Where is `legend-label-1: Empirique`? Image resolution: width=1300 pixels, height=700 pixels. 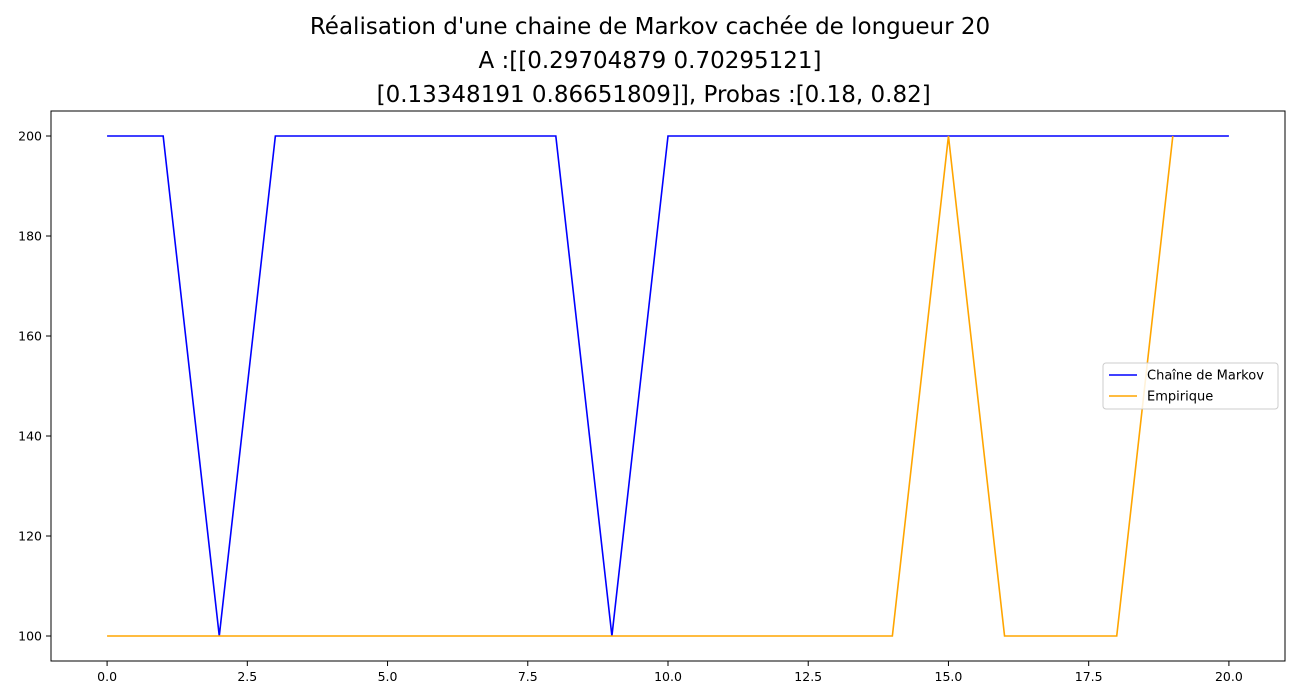
legend-label-1: Empirique is located at coordinates (1180, 397).